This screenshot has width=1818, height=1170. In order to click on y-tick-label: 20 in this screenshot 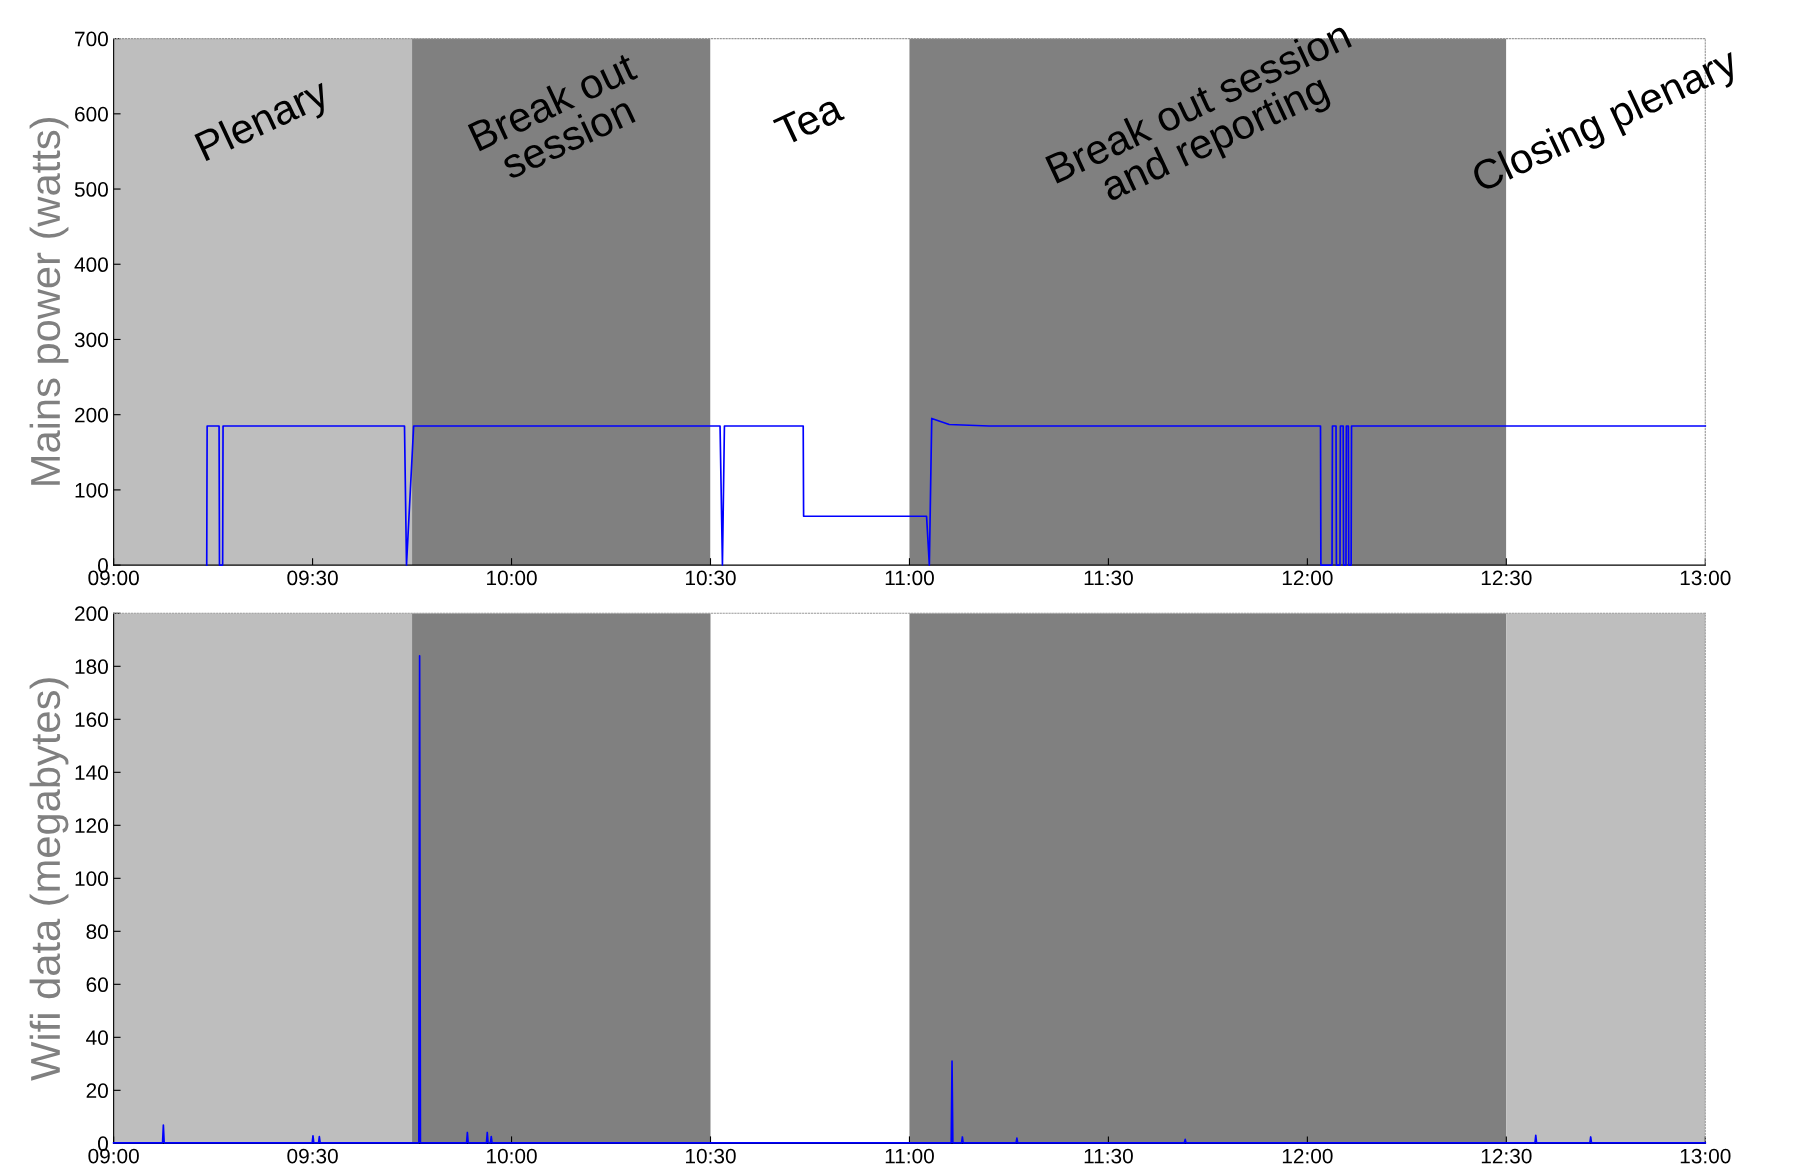, I will do `click(97, 1091)`.